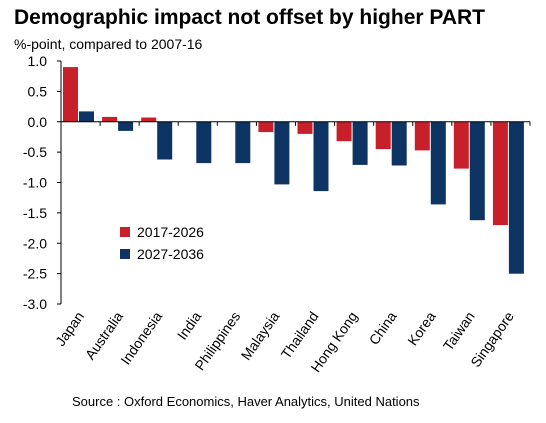 This screenshot has width=546, height=423. What do you see at coordinates (170, 232) in the screenshot?
I see `legend-label: 2017-2026` at bounding box center [170, 232].